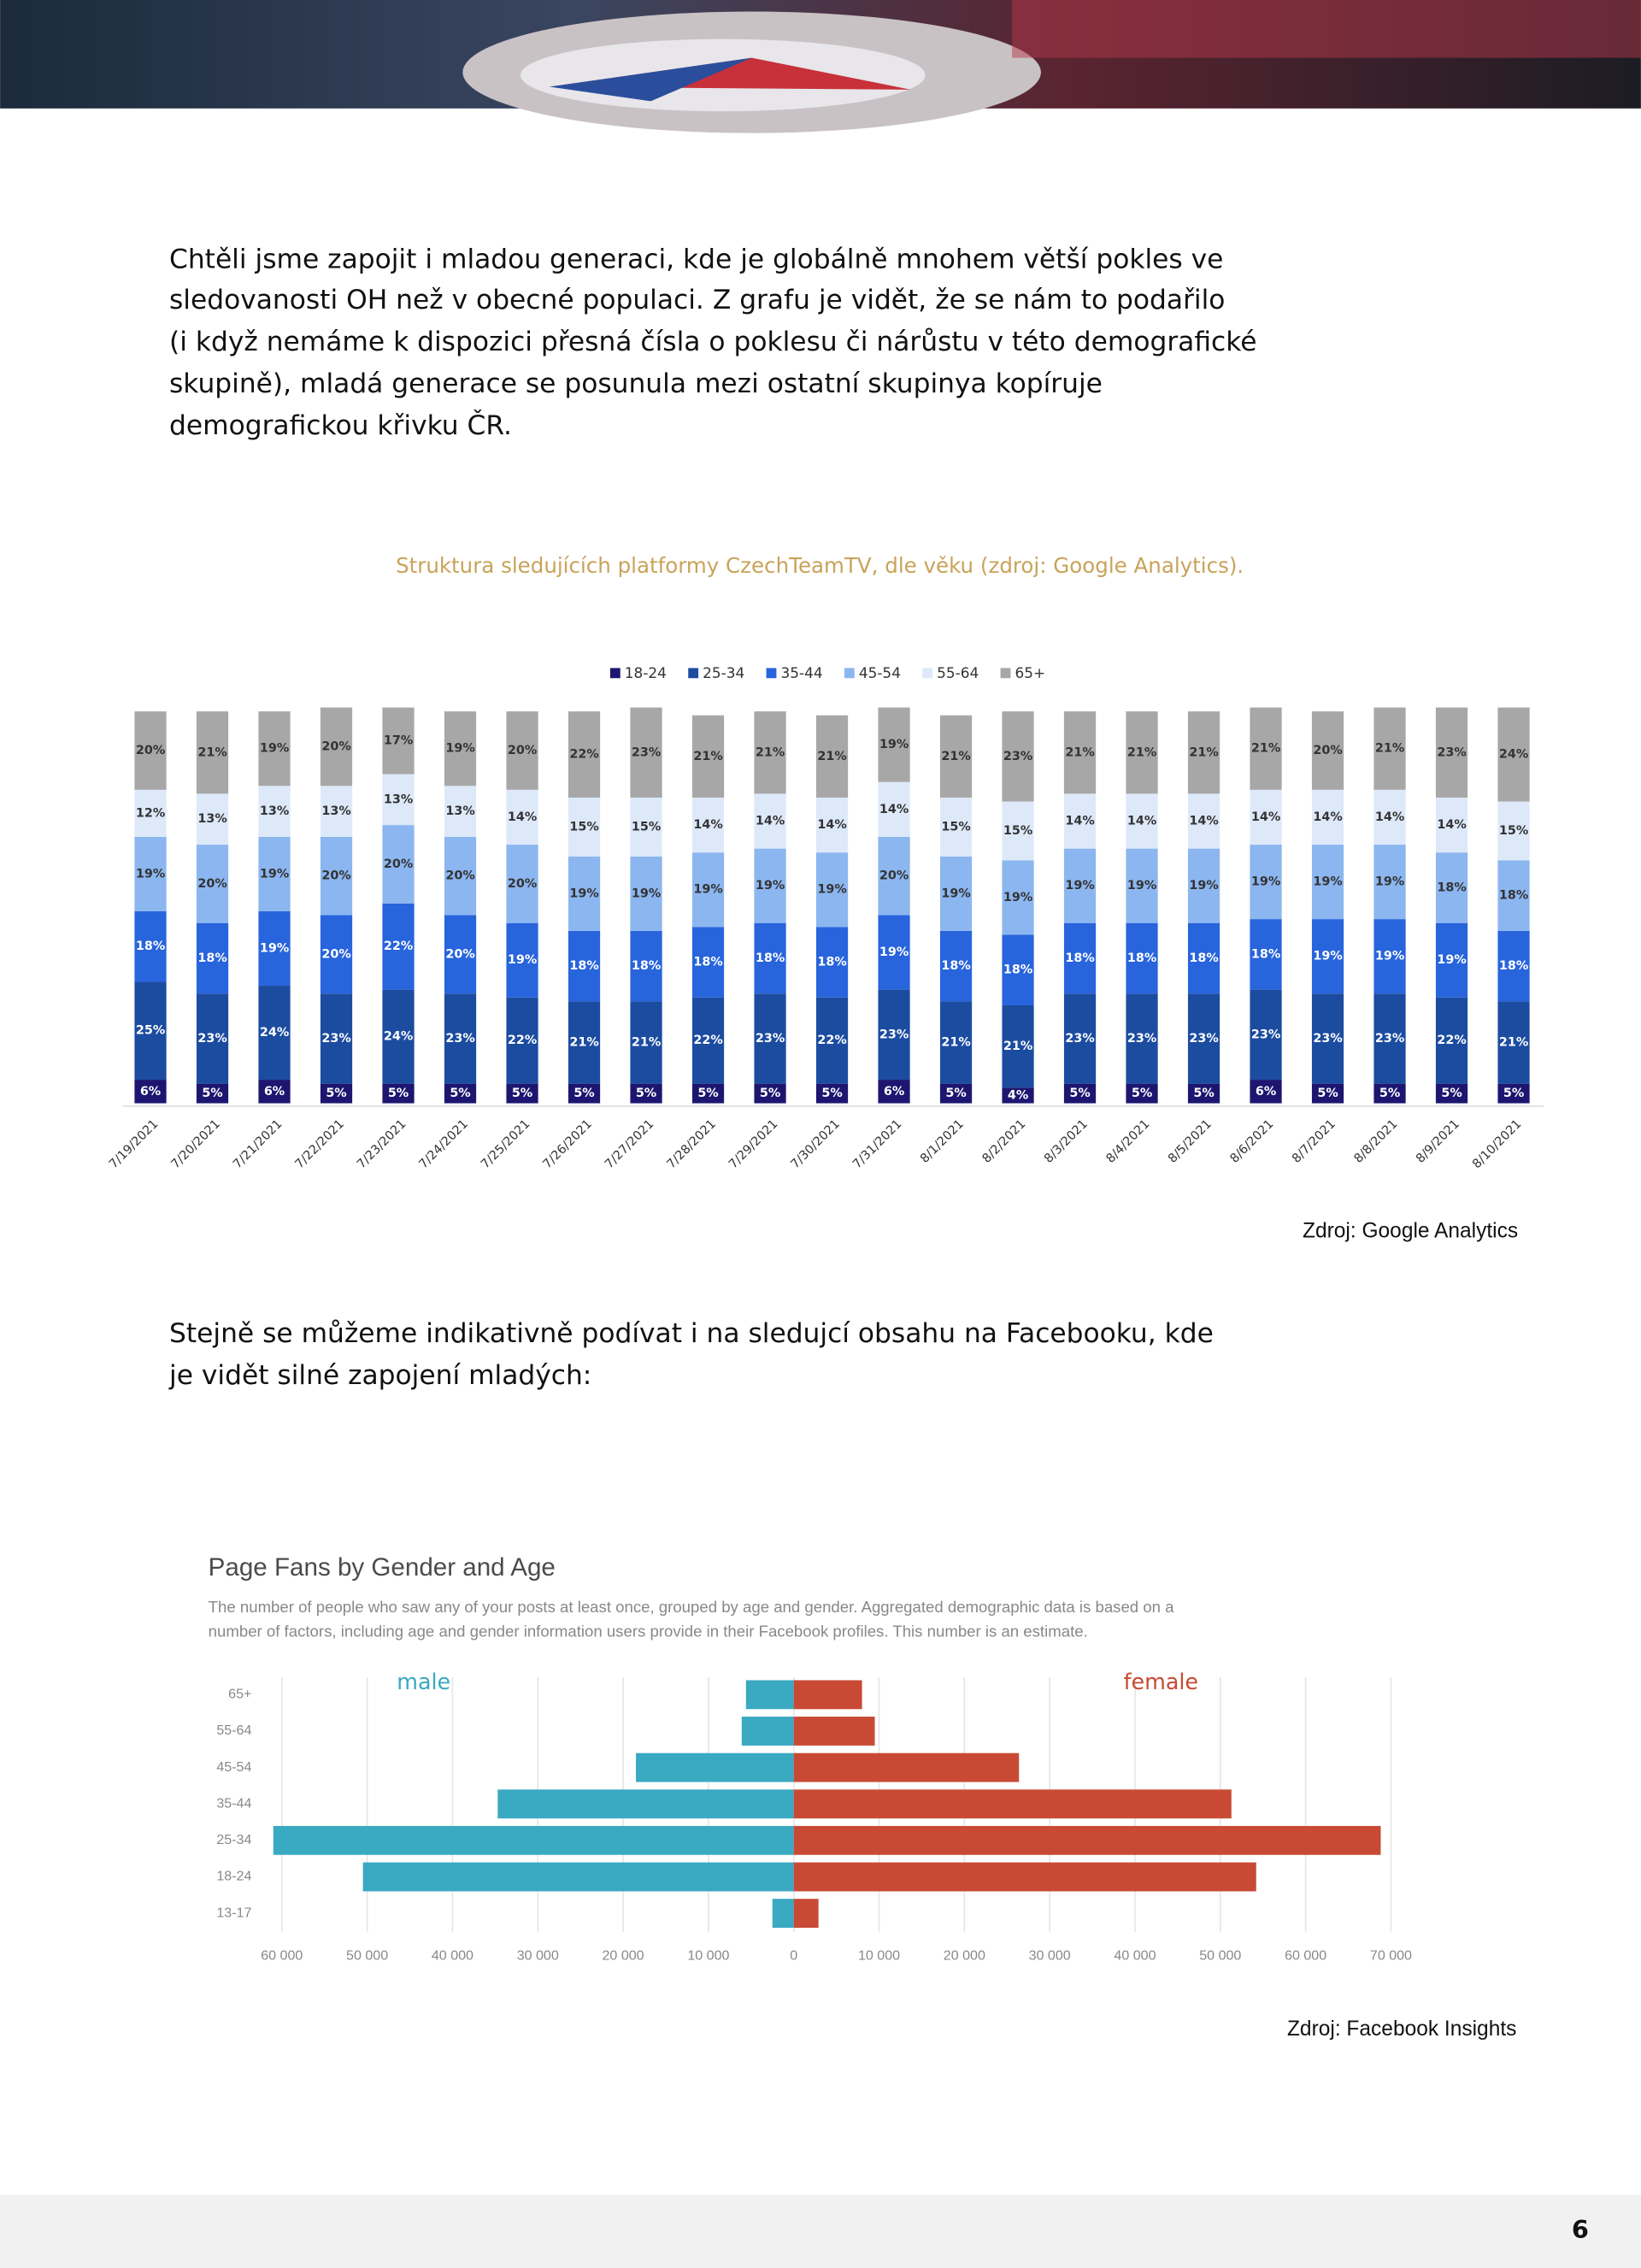 The width and height of the screenshot is (1641, 2268). What do you see at coordinates (708, 1956) in the screenshot?
I see `x-tick-label: 10 000` at bounding box center [708, 1956].